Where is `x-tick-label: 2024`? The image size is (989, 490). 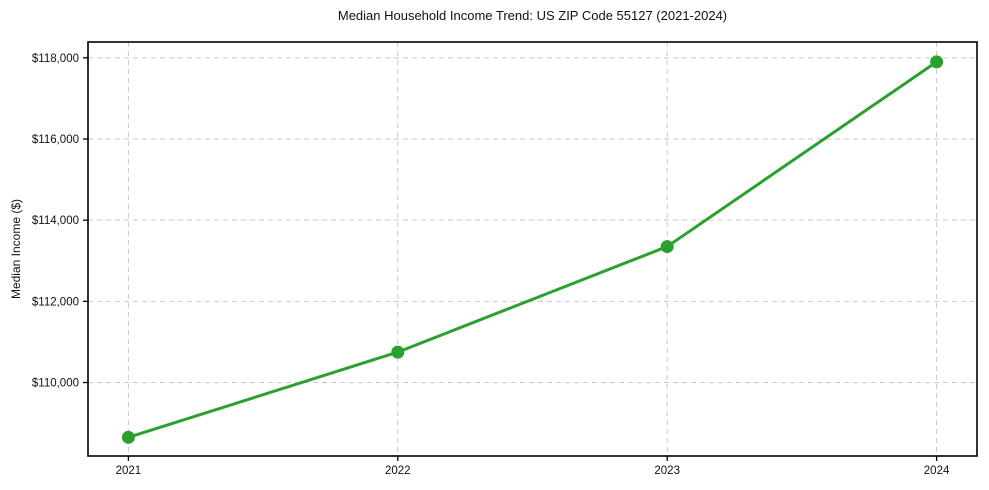 x-tick-label: 2024 is located at coordinates (937, 471).